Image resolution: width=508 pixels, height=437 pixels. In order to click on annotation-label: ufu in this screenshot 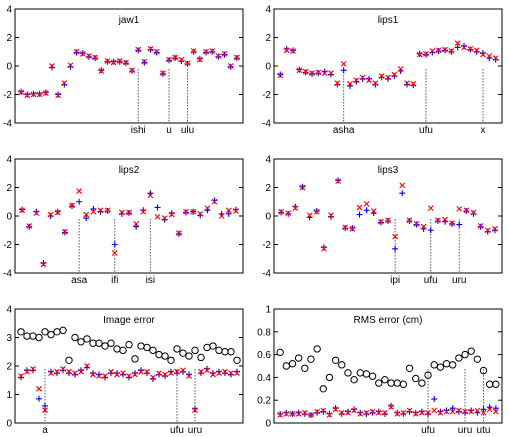, I will do `click(428, 430)`.